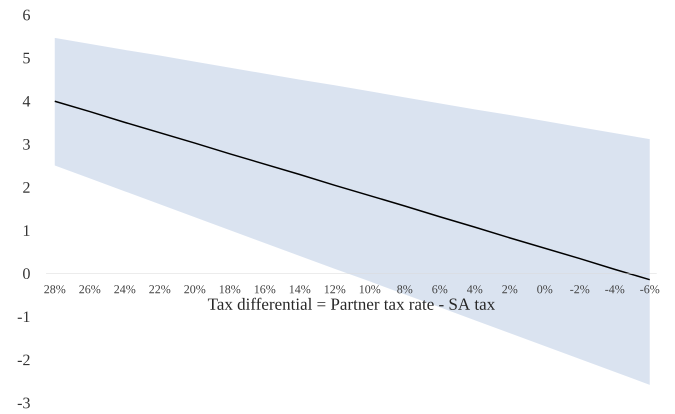  I want to click on x-tick-label: 16%, so click(265, 289).